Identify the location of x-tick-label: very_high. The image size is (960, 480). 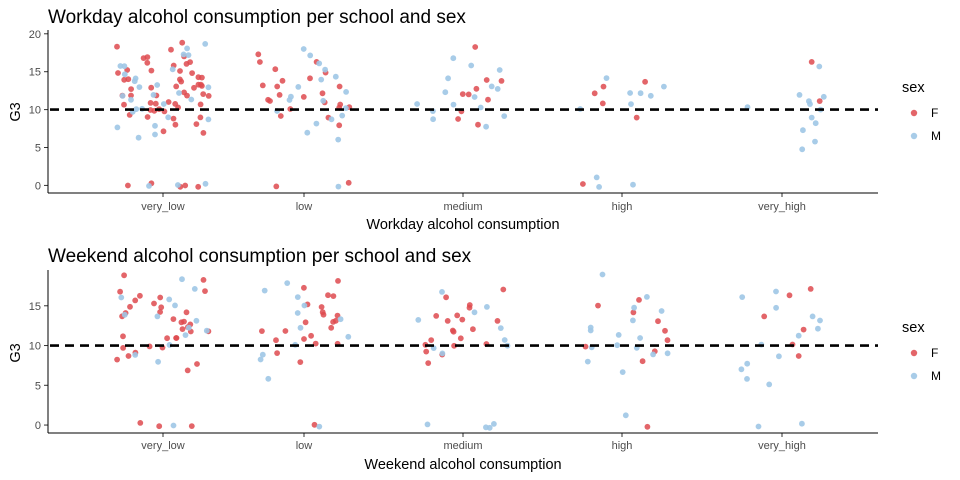
(782, 446).